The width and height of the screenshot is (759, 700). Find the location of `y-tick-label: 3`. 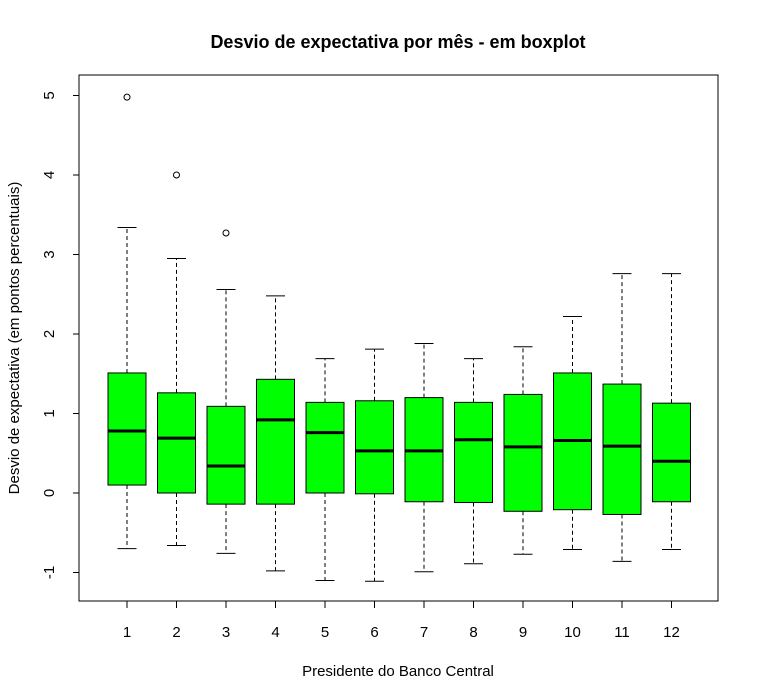

y-tick-label: 3 is located at coordinates (49, 254).